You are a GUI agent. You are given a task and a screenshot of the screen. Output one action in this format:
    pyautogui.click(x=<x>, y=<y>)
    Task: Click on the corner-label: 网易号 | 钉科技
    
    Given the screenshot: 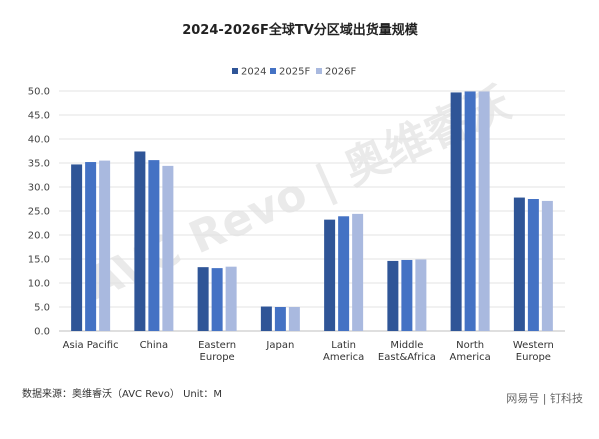 What is the action you would take?
    pyautogui.click(x=544, y=398)
    